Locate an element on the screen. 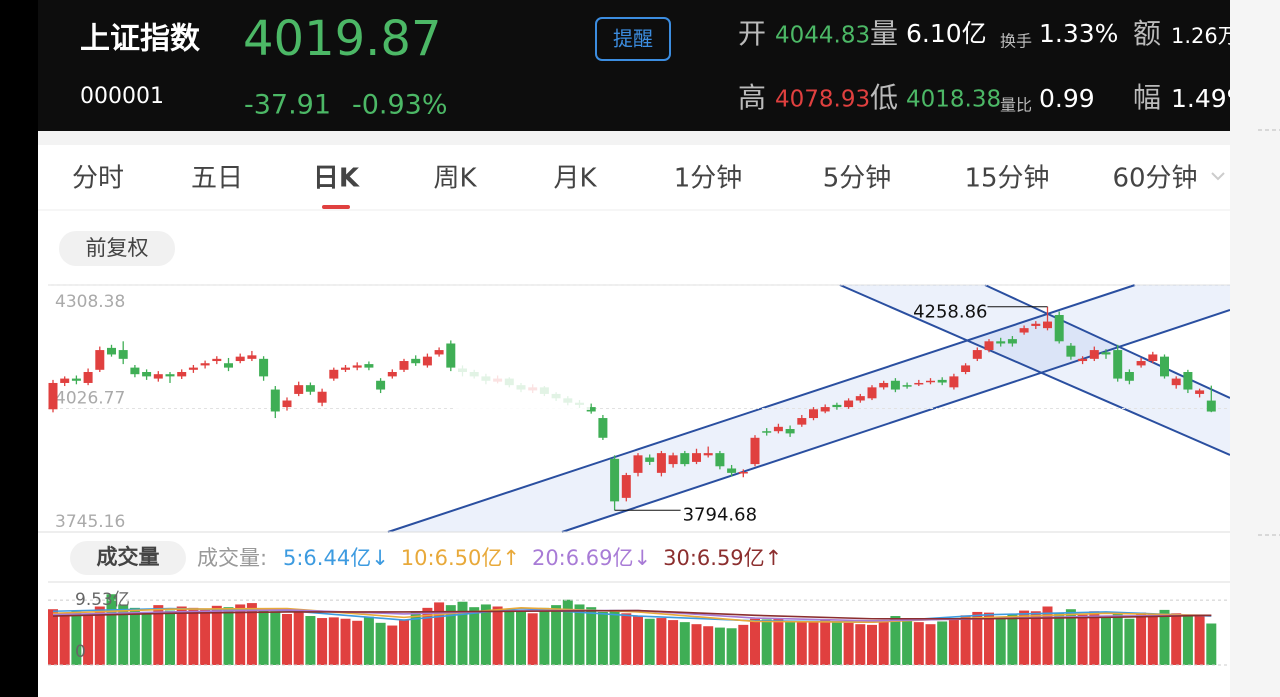  stat-label: 量比 is located at coordinates (1016, 105).